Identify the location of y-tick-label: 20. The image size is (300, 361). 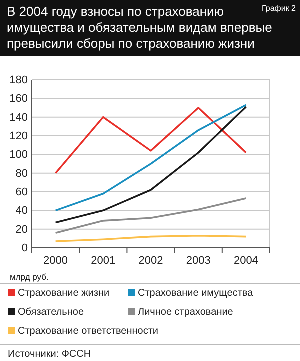
(22, 230).